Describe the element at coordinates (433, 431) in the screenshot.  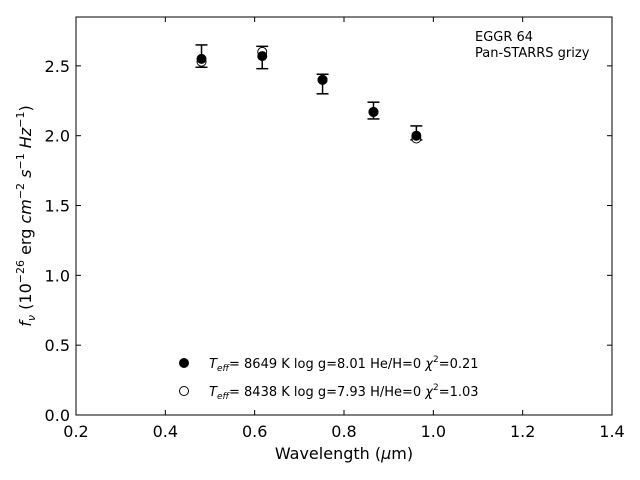
I see `x-tick-label: 1.0` at that location.